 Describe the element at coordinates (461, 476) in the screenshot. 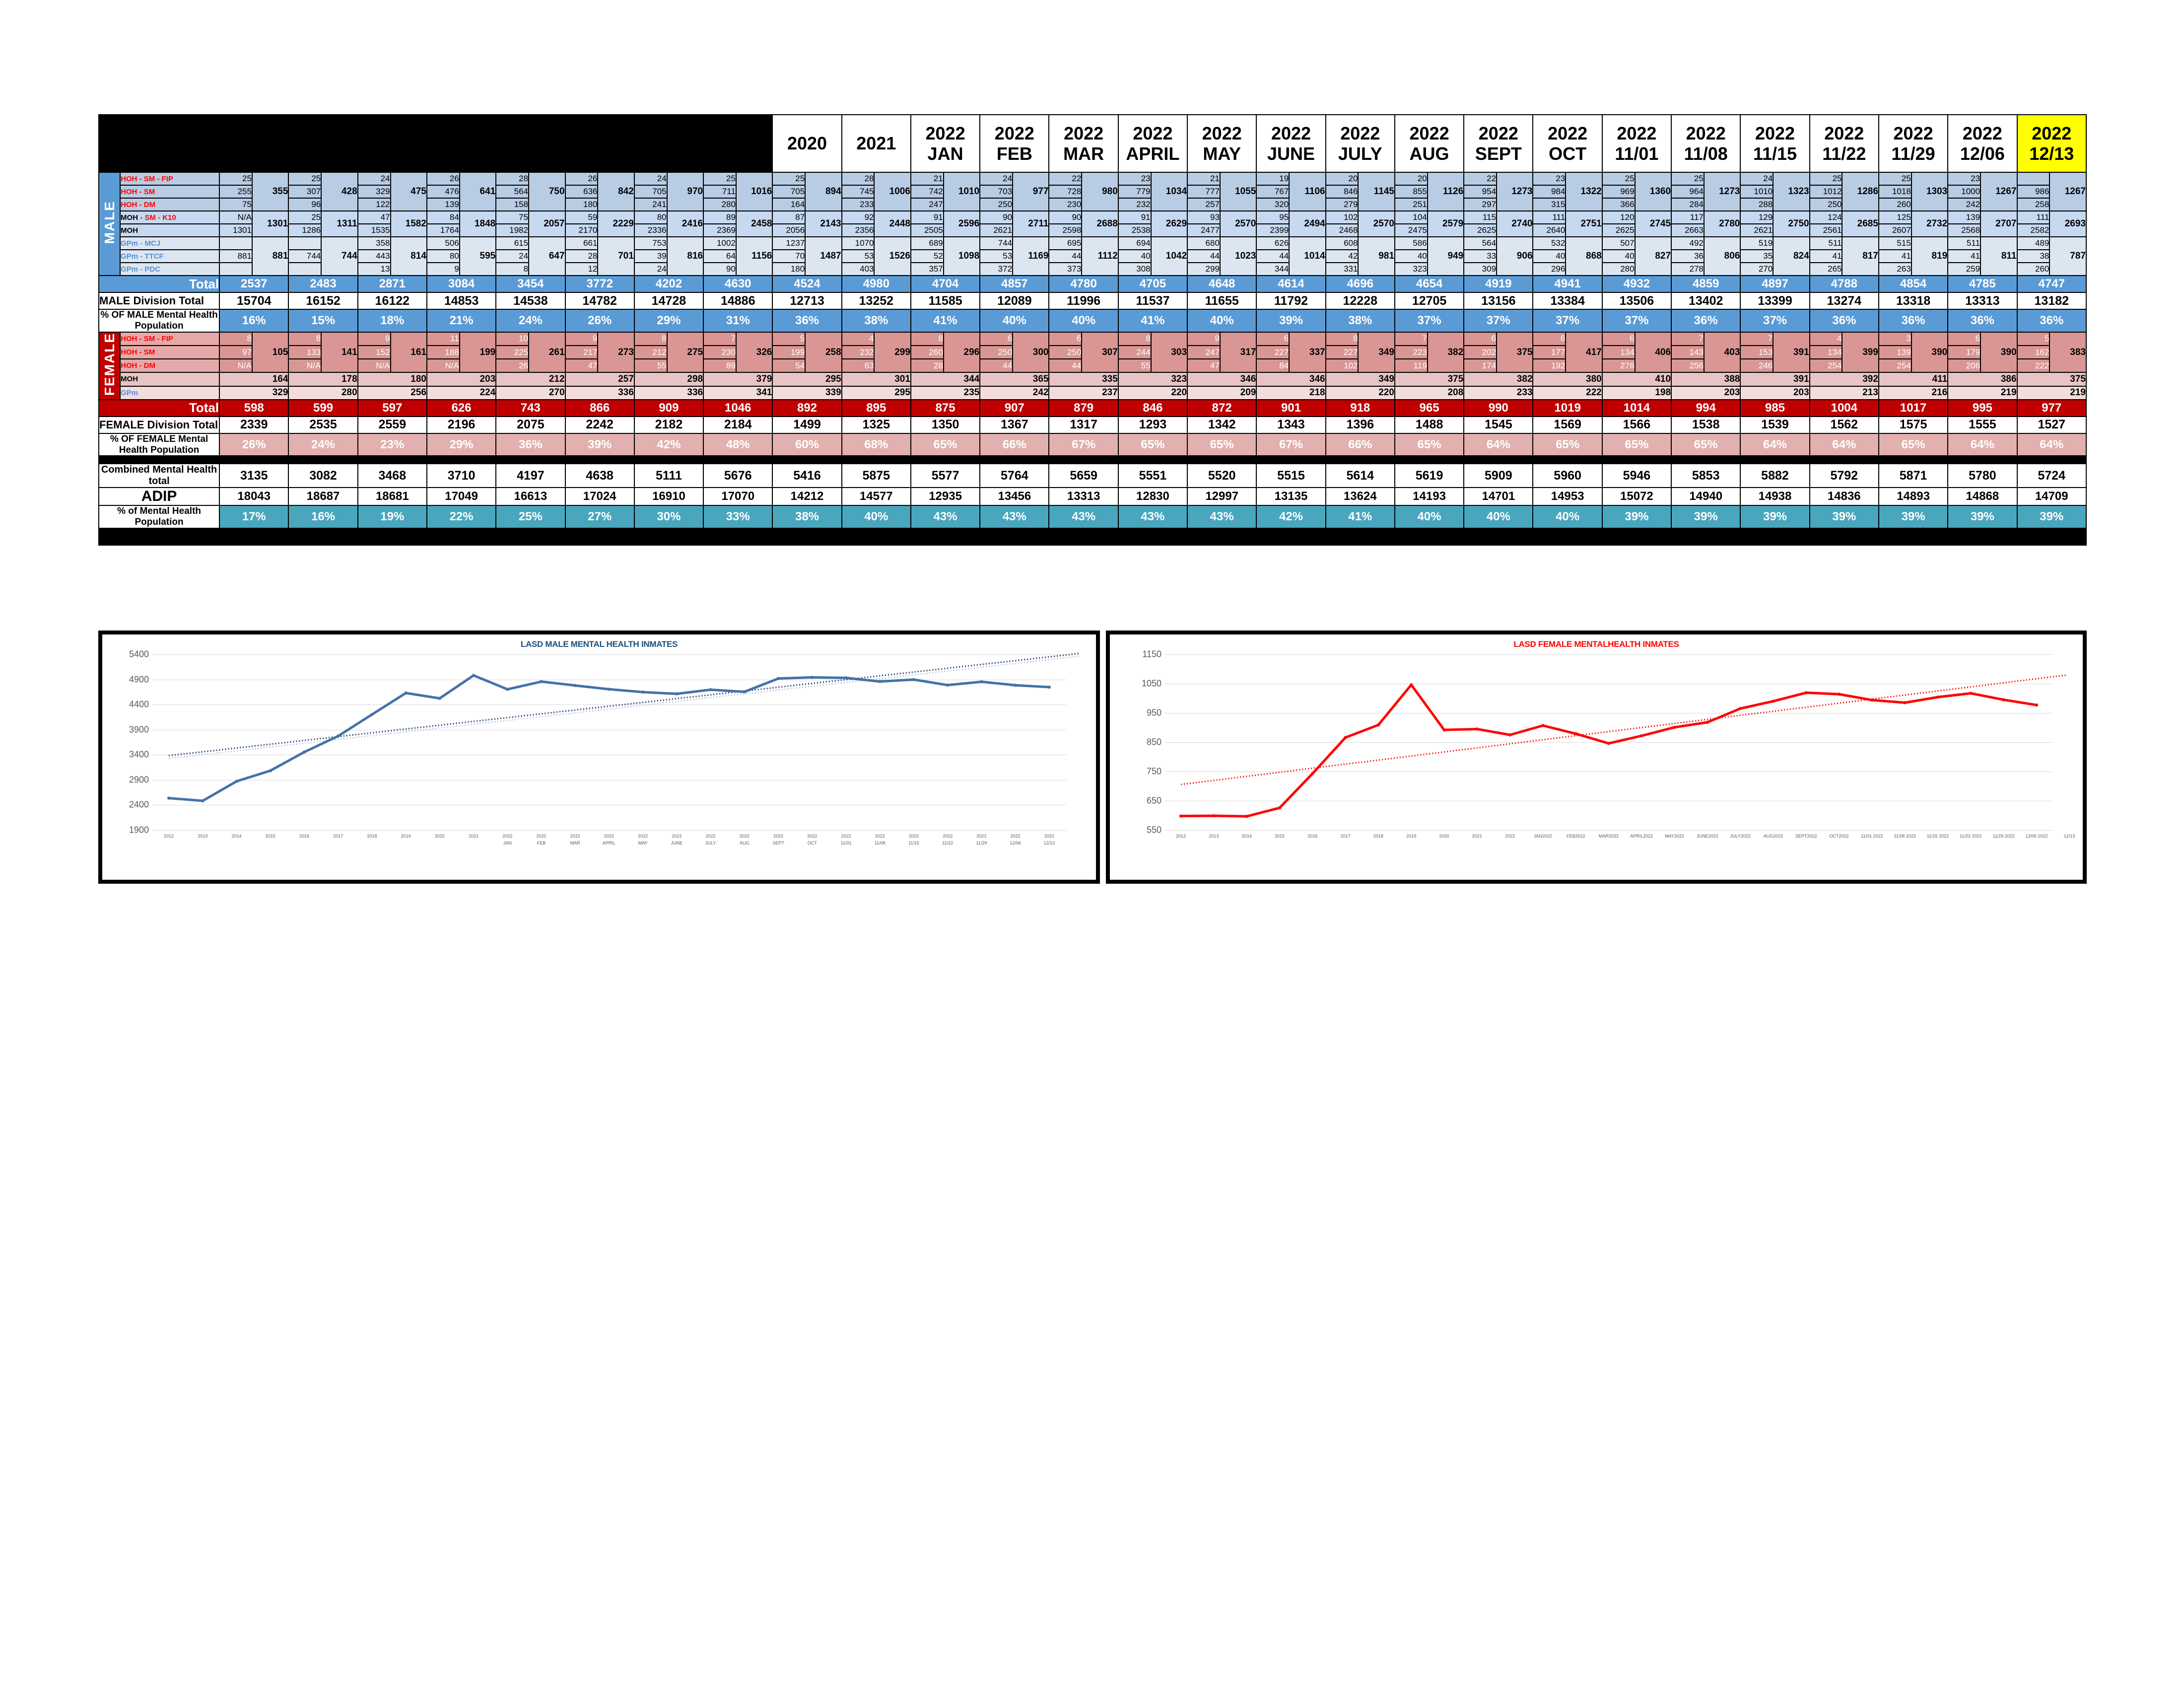

I see `combined-total-3: 3710` at that location.